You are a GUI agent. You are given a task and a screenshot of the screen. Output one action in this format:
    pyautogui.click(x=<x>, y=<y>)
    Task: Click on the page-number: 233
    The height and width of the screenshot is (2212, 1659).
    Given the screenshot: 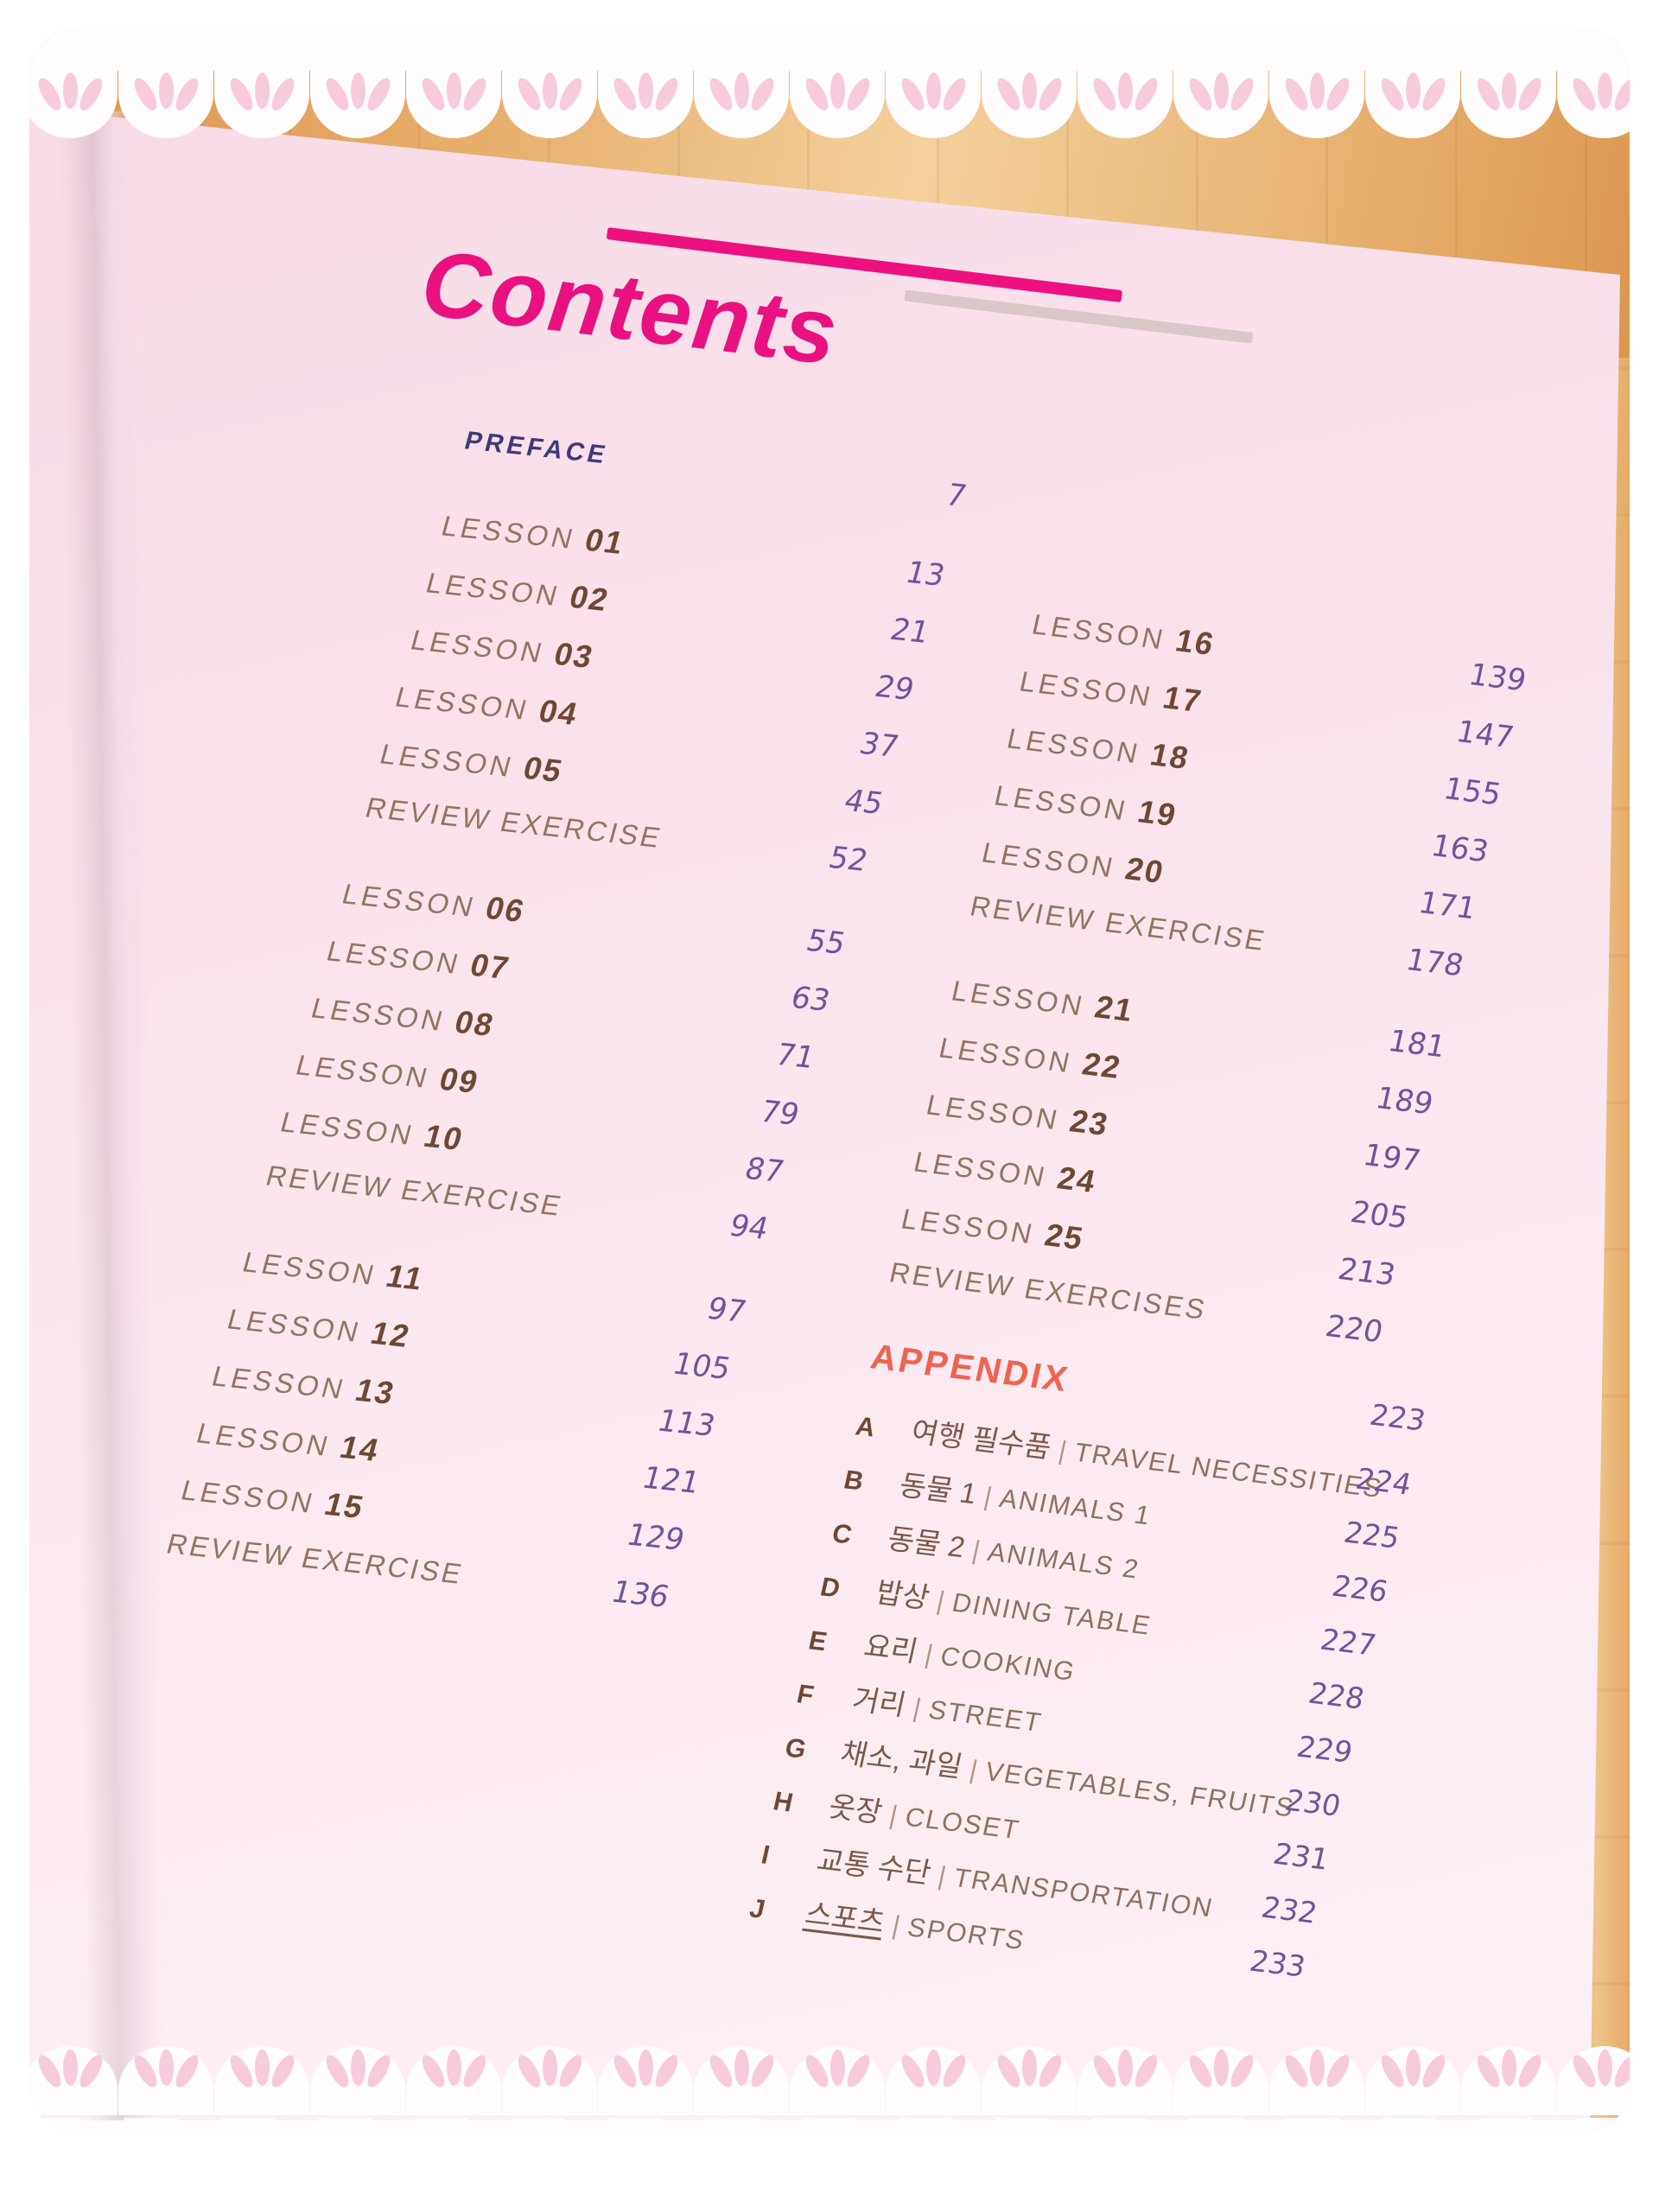 What is the action you would take?
    pyautogui.click(x=1277, y=1963)
    